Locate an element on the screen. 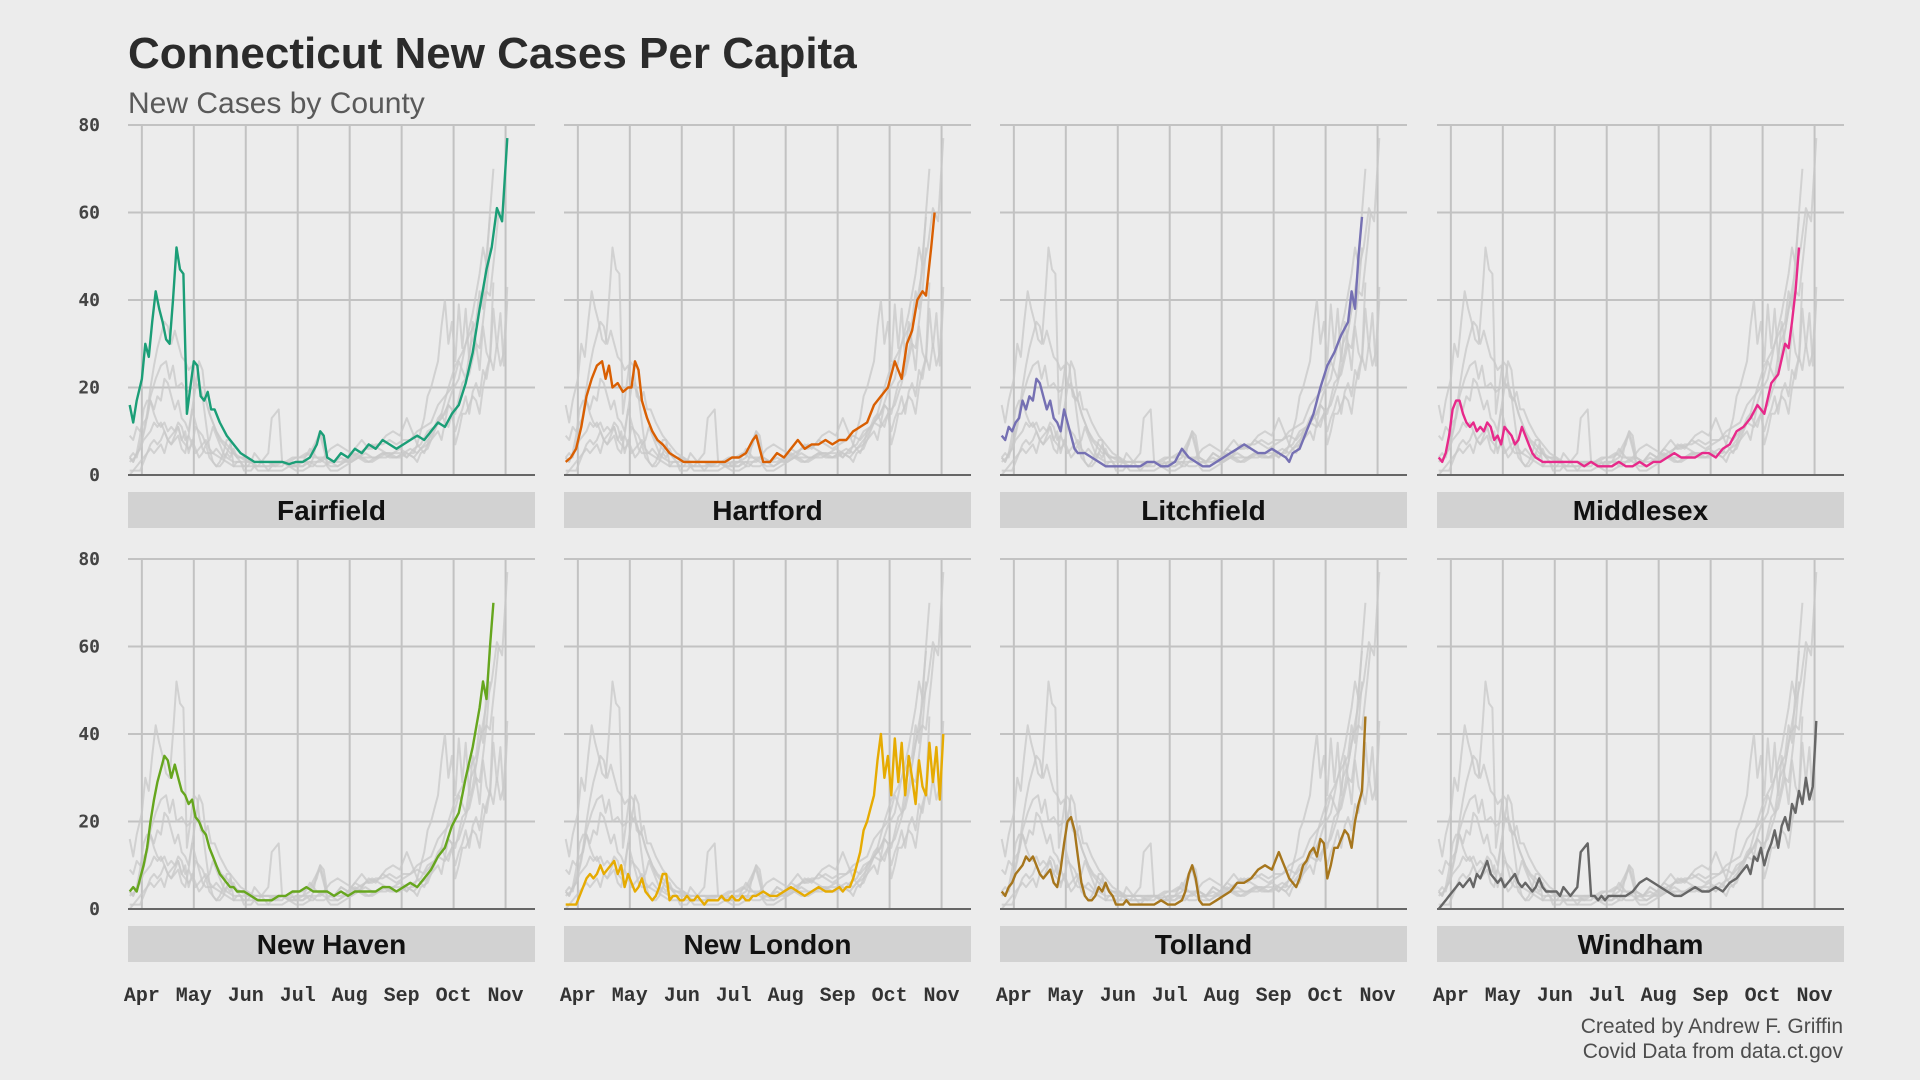  bg-series-litchfield-in-fairfield is located at coordinates (309, 342).